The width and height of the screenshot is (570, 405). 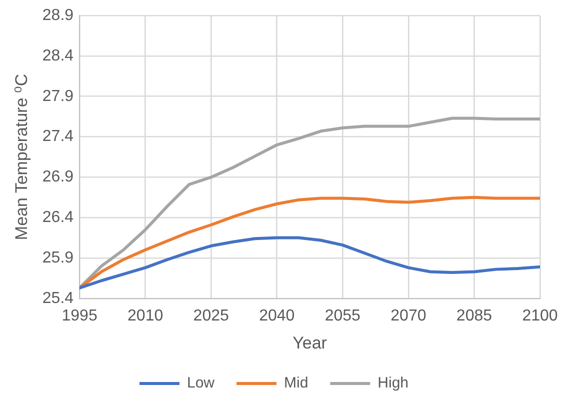 What do you see at coordinates (408, 315) in the screenshot?
I see `x-tick-label: 2070` at bounding box center [408, 315].